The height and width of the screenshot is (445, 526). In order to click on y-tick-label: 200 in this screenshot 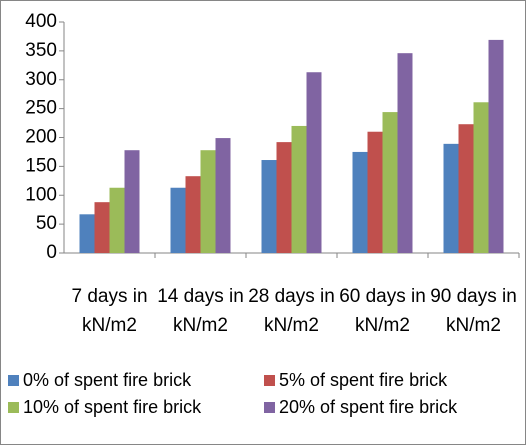, I will do `click(41, 137)`.